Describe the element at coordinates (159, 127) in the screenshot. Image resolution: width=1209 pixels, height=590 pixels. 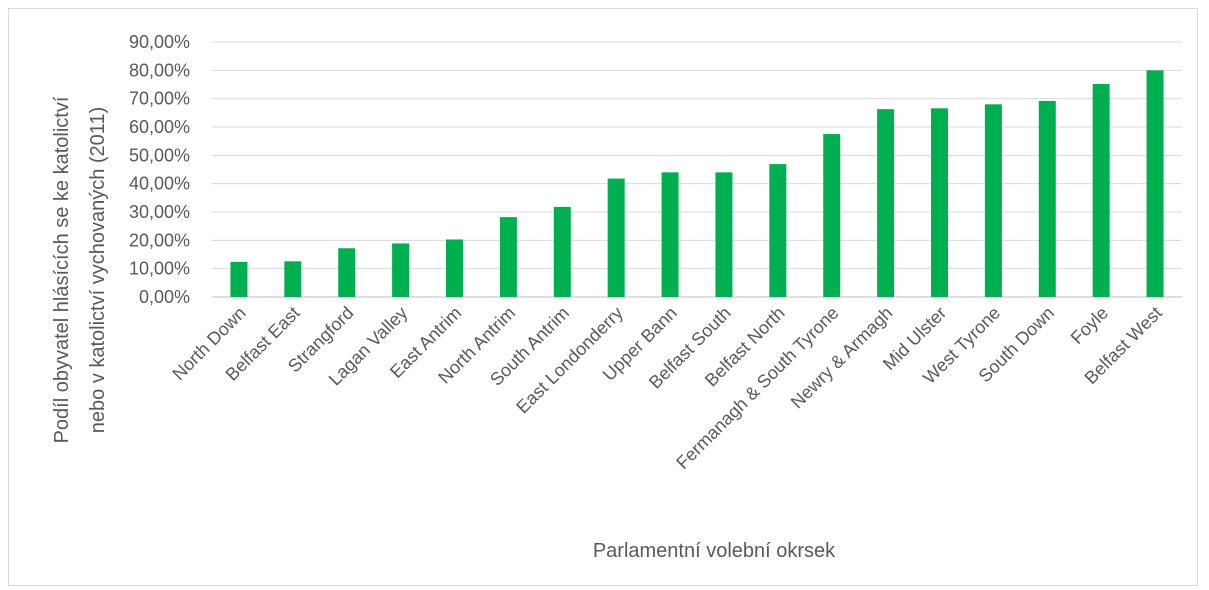
I see `y-tick-label: 60,00%` at that location.